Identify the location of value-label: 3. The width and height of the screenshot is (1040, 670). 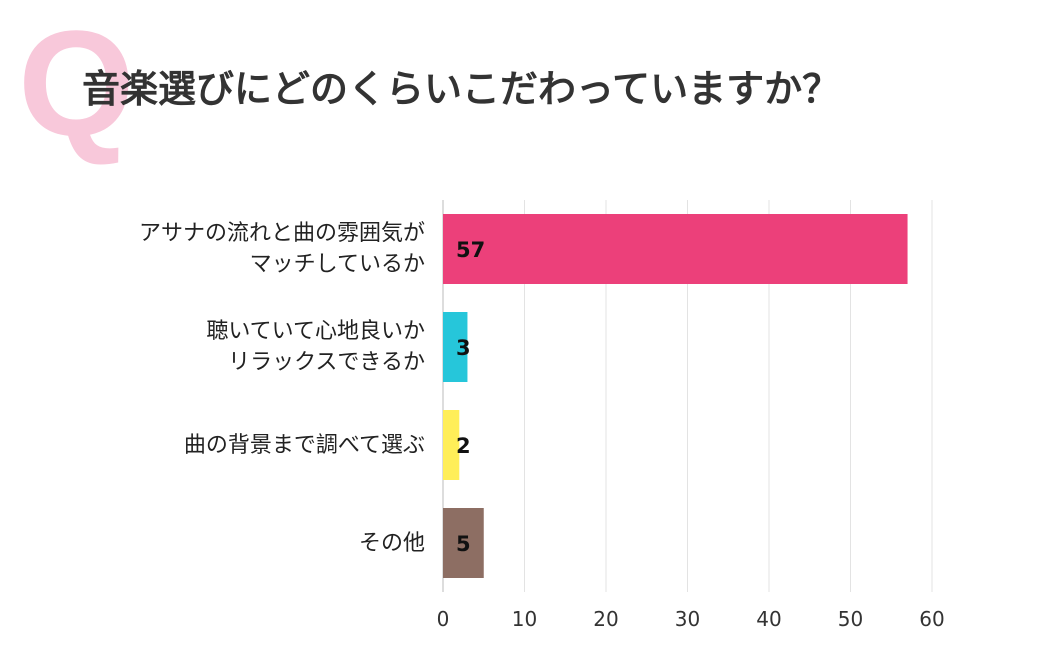
(463, 348).